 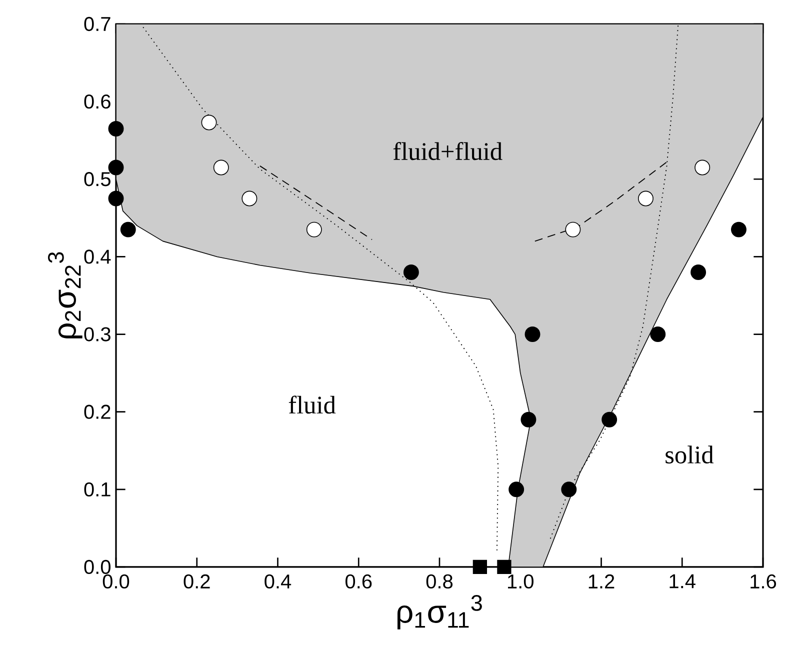 I want to click on y-tick-label: 0.7, so click(x=97, y=24).